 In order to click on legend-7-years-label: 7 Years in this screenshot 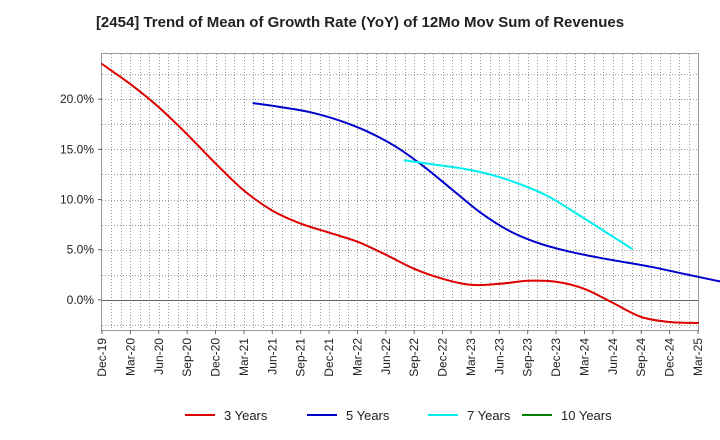, I will do `click(489, 415)`.